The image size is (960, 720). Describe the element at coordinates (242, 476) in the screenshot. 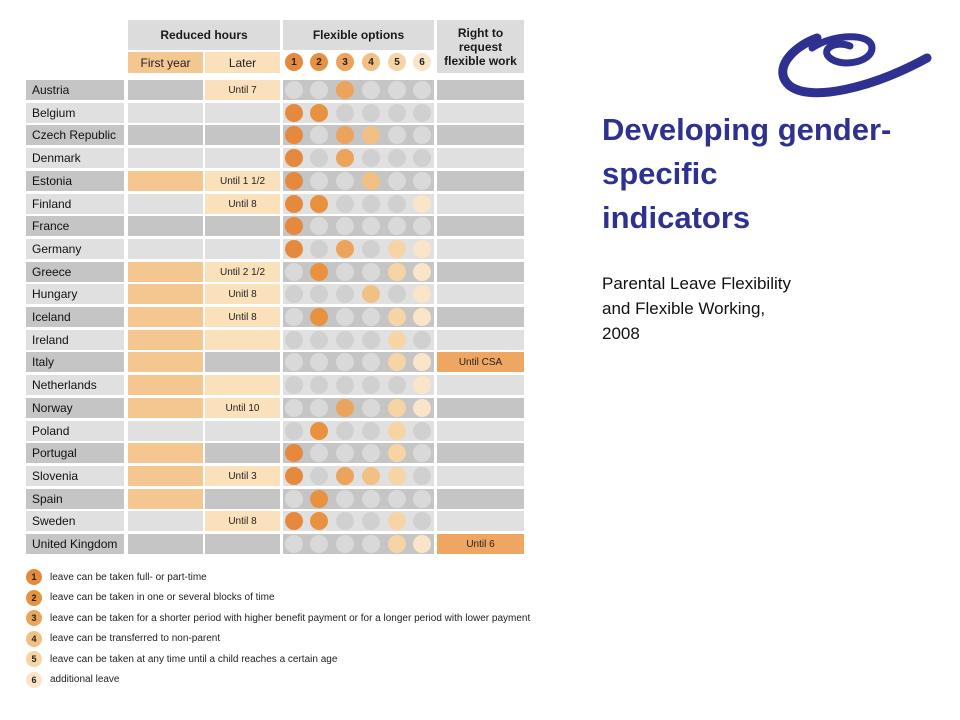

I see `later-cell: Until 3` at that location.